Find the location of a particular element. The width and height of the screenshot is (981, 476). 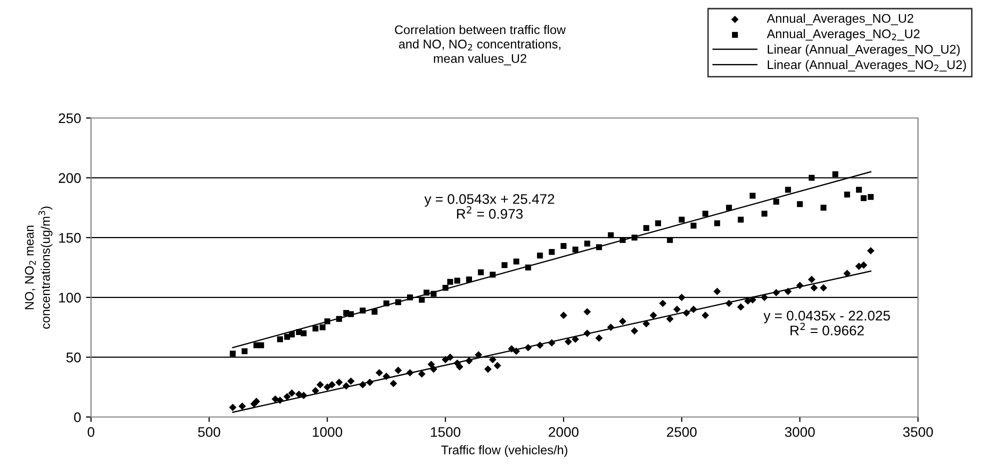

y-tick-label: 50 is located at coordinates (73, 357).